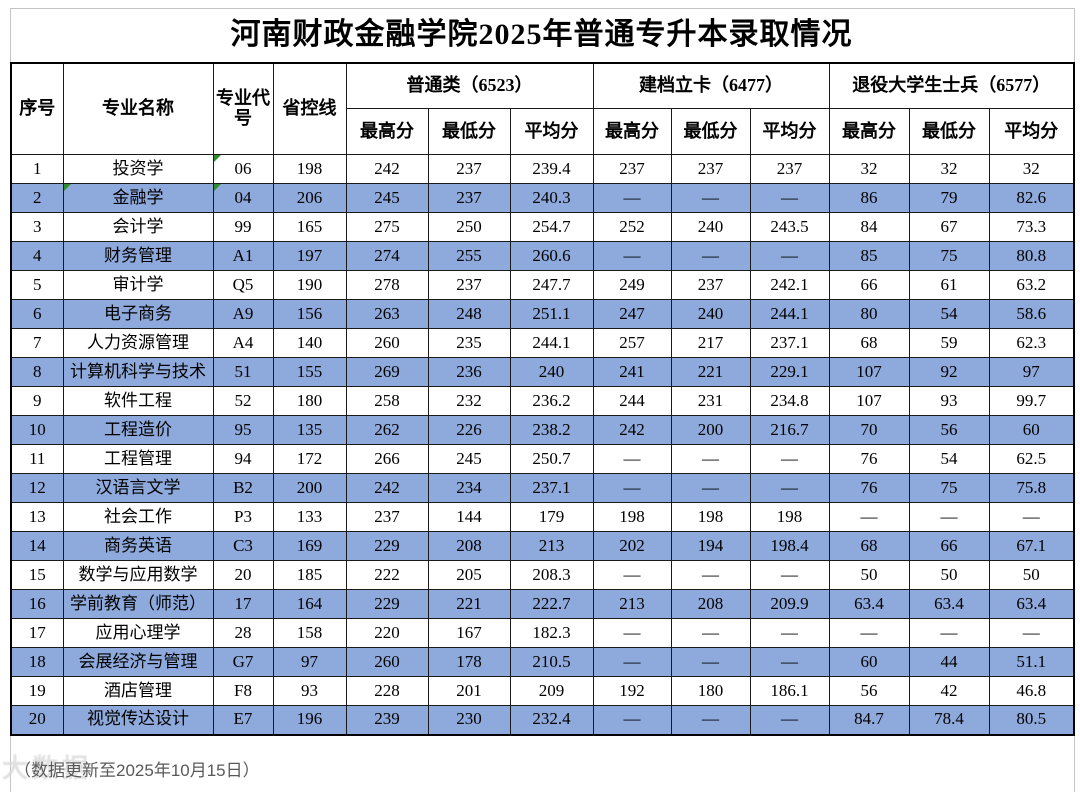  Describe the element at coordinates (542, 546) in the screenshot. I see `table-row: 14 商务英语 C3 169 229 208 213 202 194 198.4 68 66 67.1` at that location.